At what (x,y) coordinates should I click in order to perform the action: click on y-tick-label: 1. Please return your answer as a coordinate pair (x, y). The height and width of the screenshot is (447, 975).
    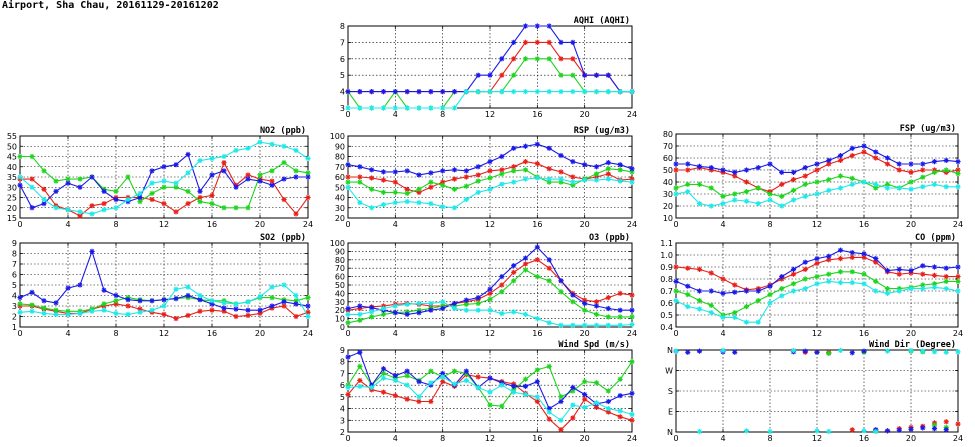
    Looking at the image, I should click on (14, 327).